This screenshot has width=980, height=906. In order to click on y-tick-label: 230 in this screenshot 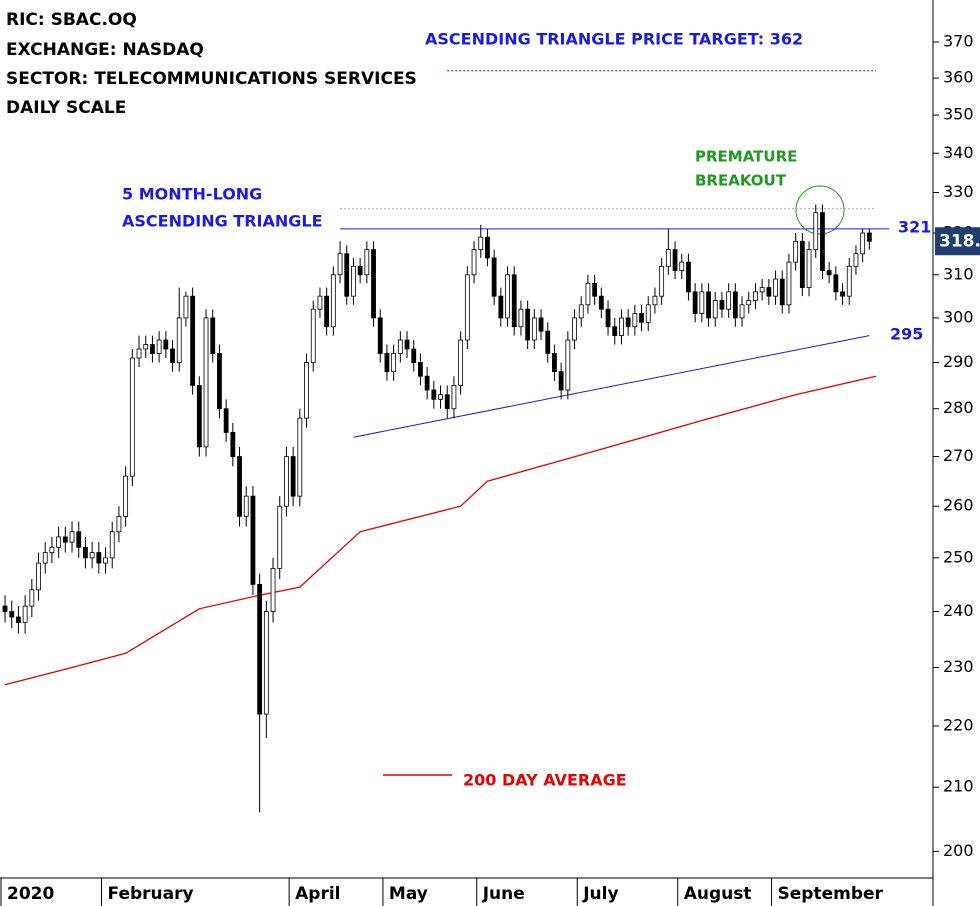, I will do `click(958, 666)`.